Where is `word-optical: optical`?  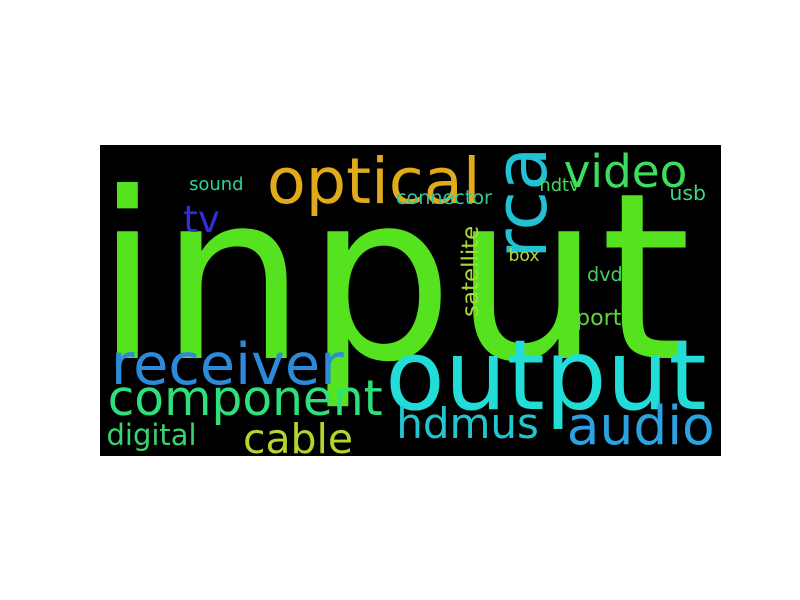 word-optical: optical is located at coordinates (373, 182).